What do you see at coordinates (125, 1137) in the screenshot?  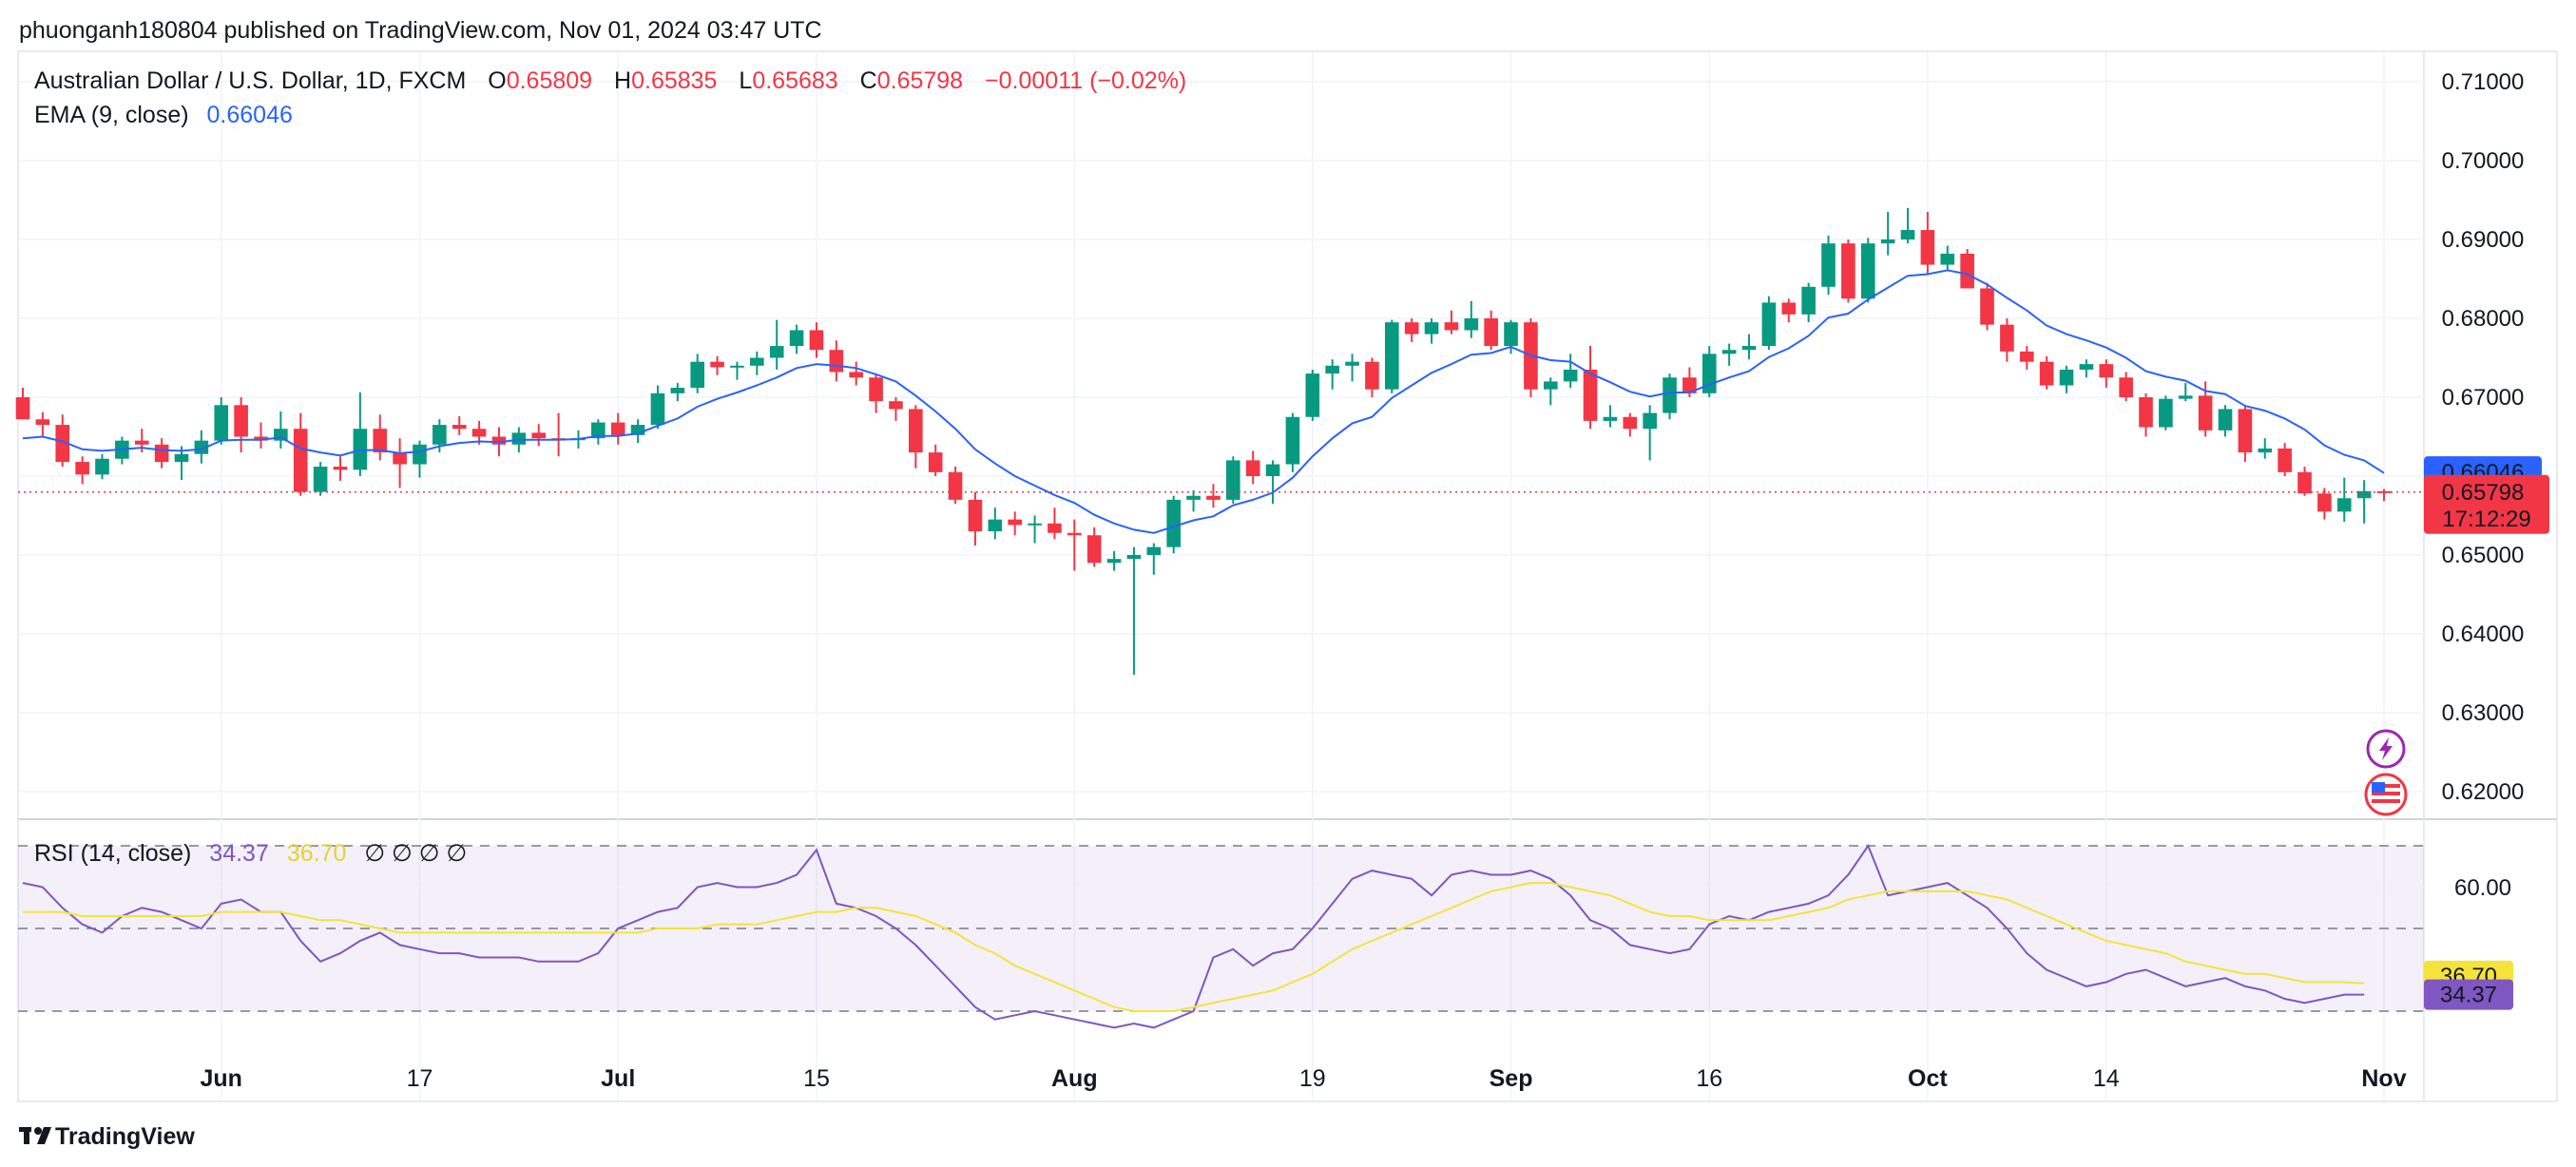 I see `tradingview-brand: TradingView` at bounding box center [125, 1137].